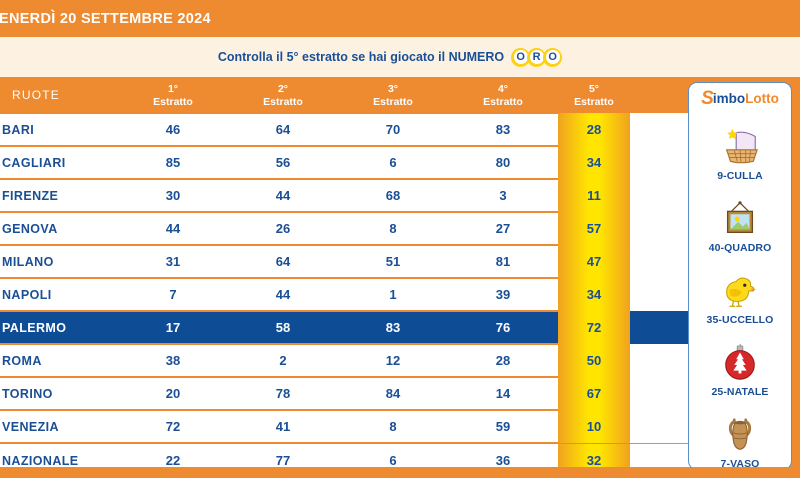 The height and width of the screenshot is (500, 800). Describe the element at coordinates (594, 101) in the screenshot. I see `column-header-estratto-5-sub: Estratto` at that location.